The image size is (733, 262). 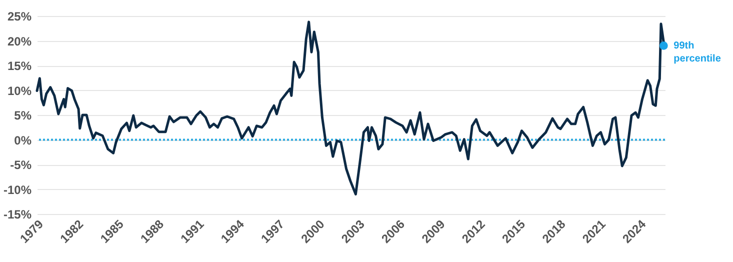 I want to click on y-tick-label: 20%, so click(x=19, y=41).